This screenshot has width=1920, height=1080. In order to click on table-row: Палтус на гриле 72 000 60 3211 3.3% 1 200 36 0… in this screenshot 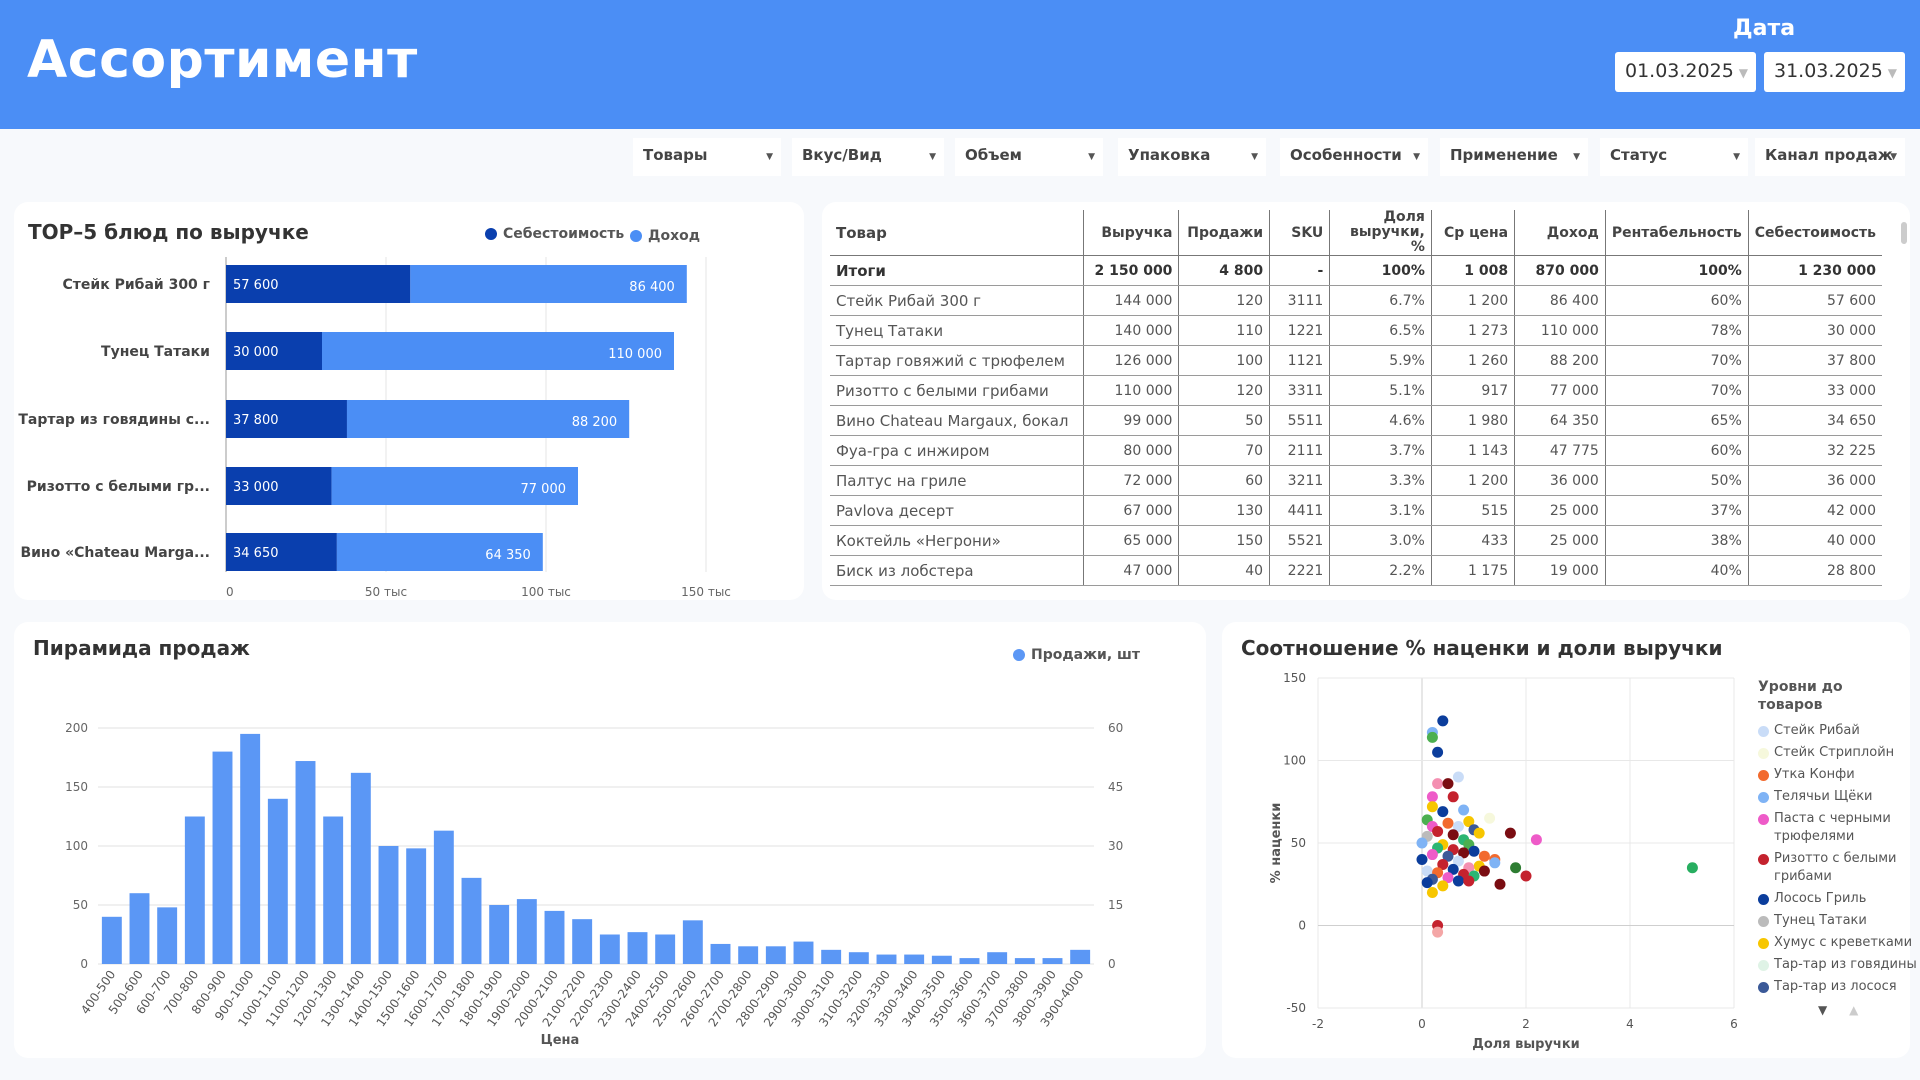, I will do `click(1356, 480)`.